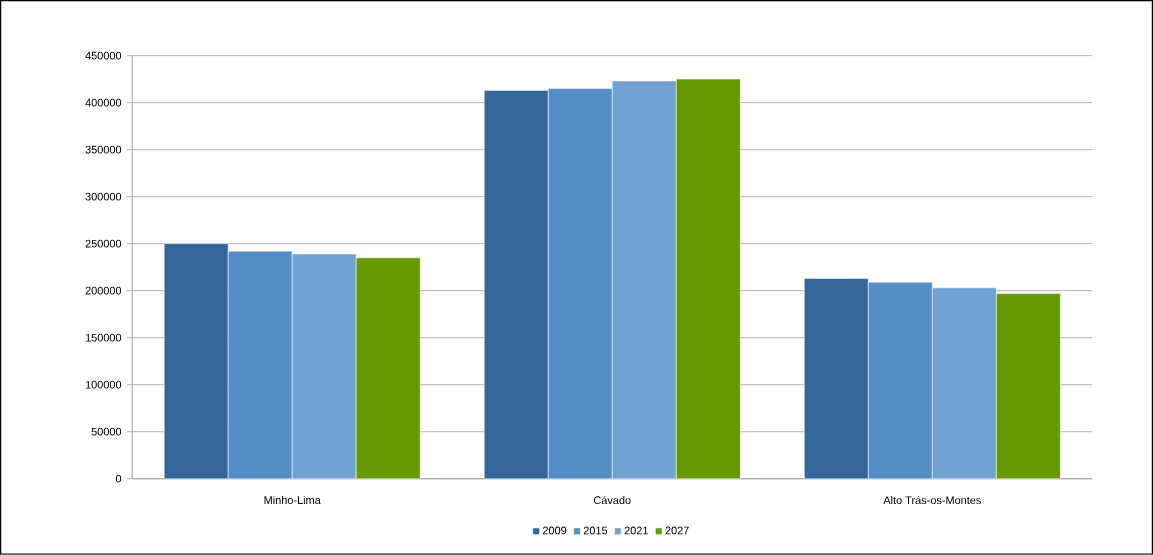 Image resolution: width=1153 pixels, height=555 pixels. What do you see at coordinates (103, 196) in the screenshot?
I see `y-tick-label: 300000` at bounding box center [103, 196].